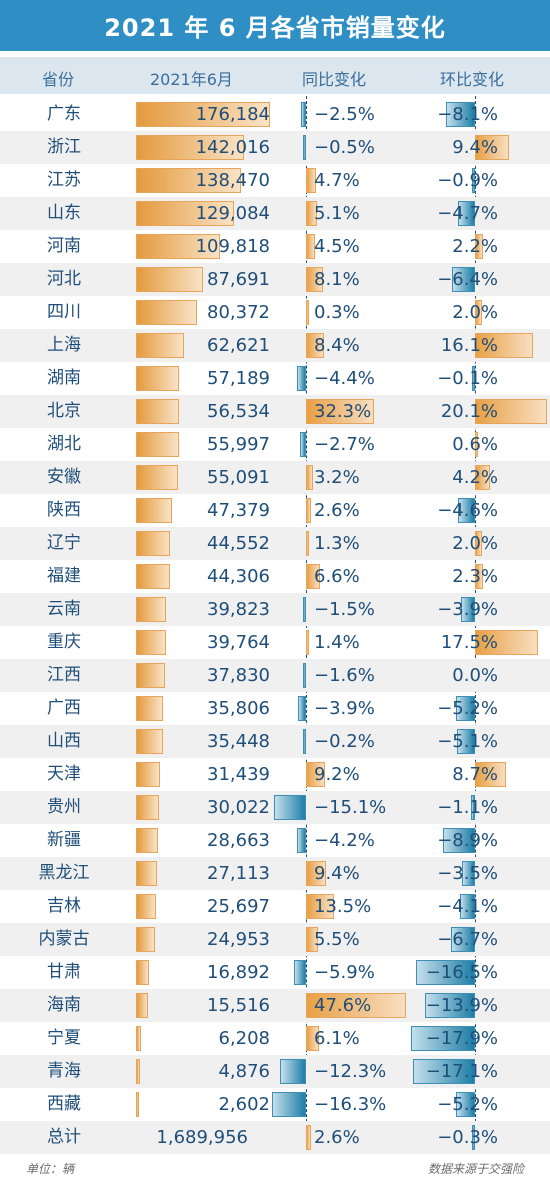 The height and width of the screenshot is (1186, 550). Describe the element at coordinates (275, 345) in the screenshot. I see `table-row: 上海 62,621 8.4% 16.1%` at that location.